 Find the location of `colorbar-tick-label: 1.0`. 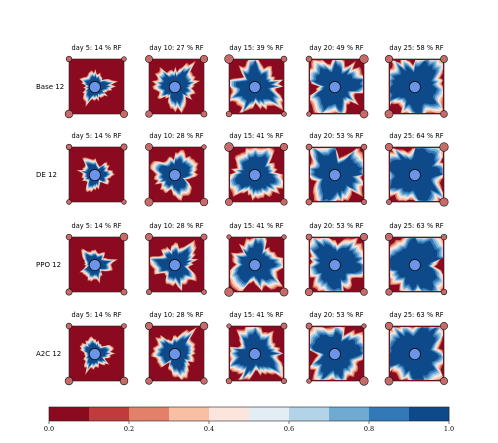

colorbar-tick-label: 1.0 is located at coordinates (449, 429).